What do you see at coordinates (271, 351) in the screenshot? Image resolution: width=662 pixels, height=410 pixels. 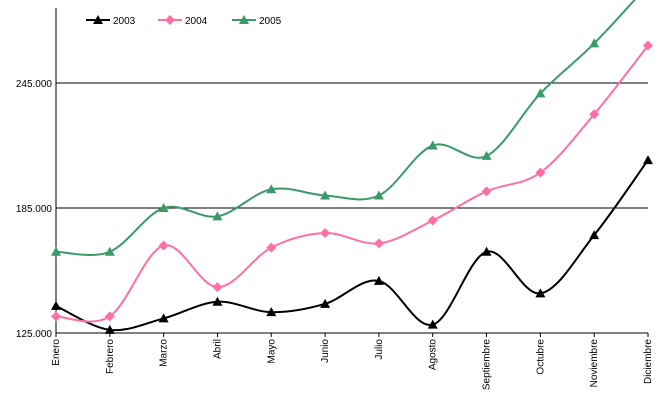 I see `x-tick-label: Mayo` at bounding box center [271, 351].